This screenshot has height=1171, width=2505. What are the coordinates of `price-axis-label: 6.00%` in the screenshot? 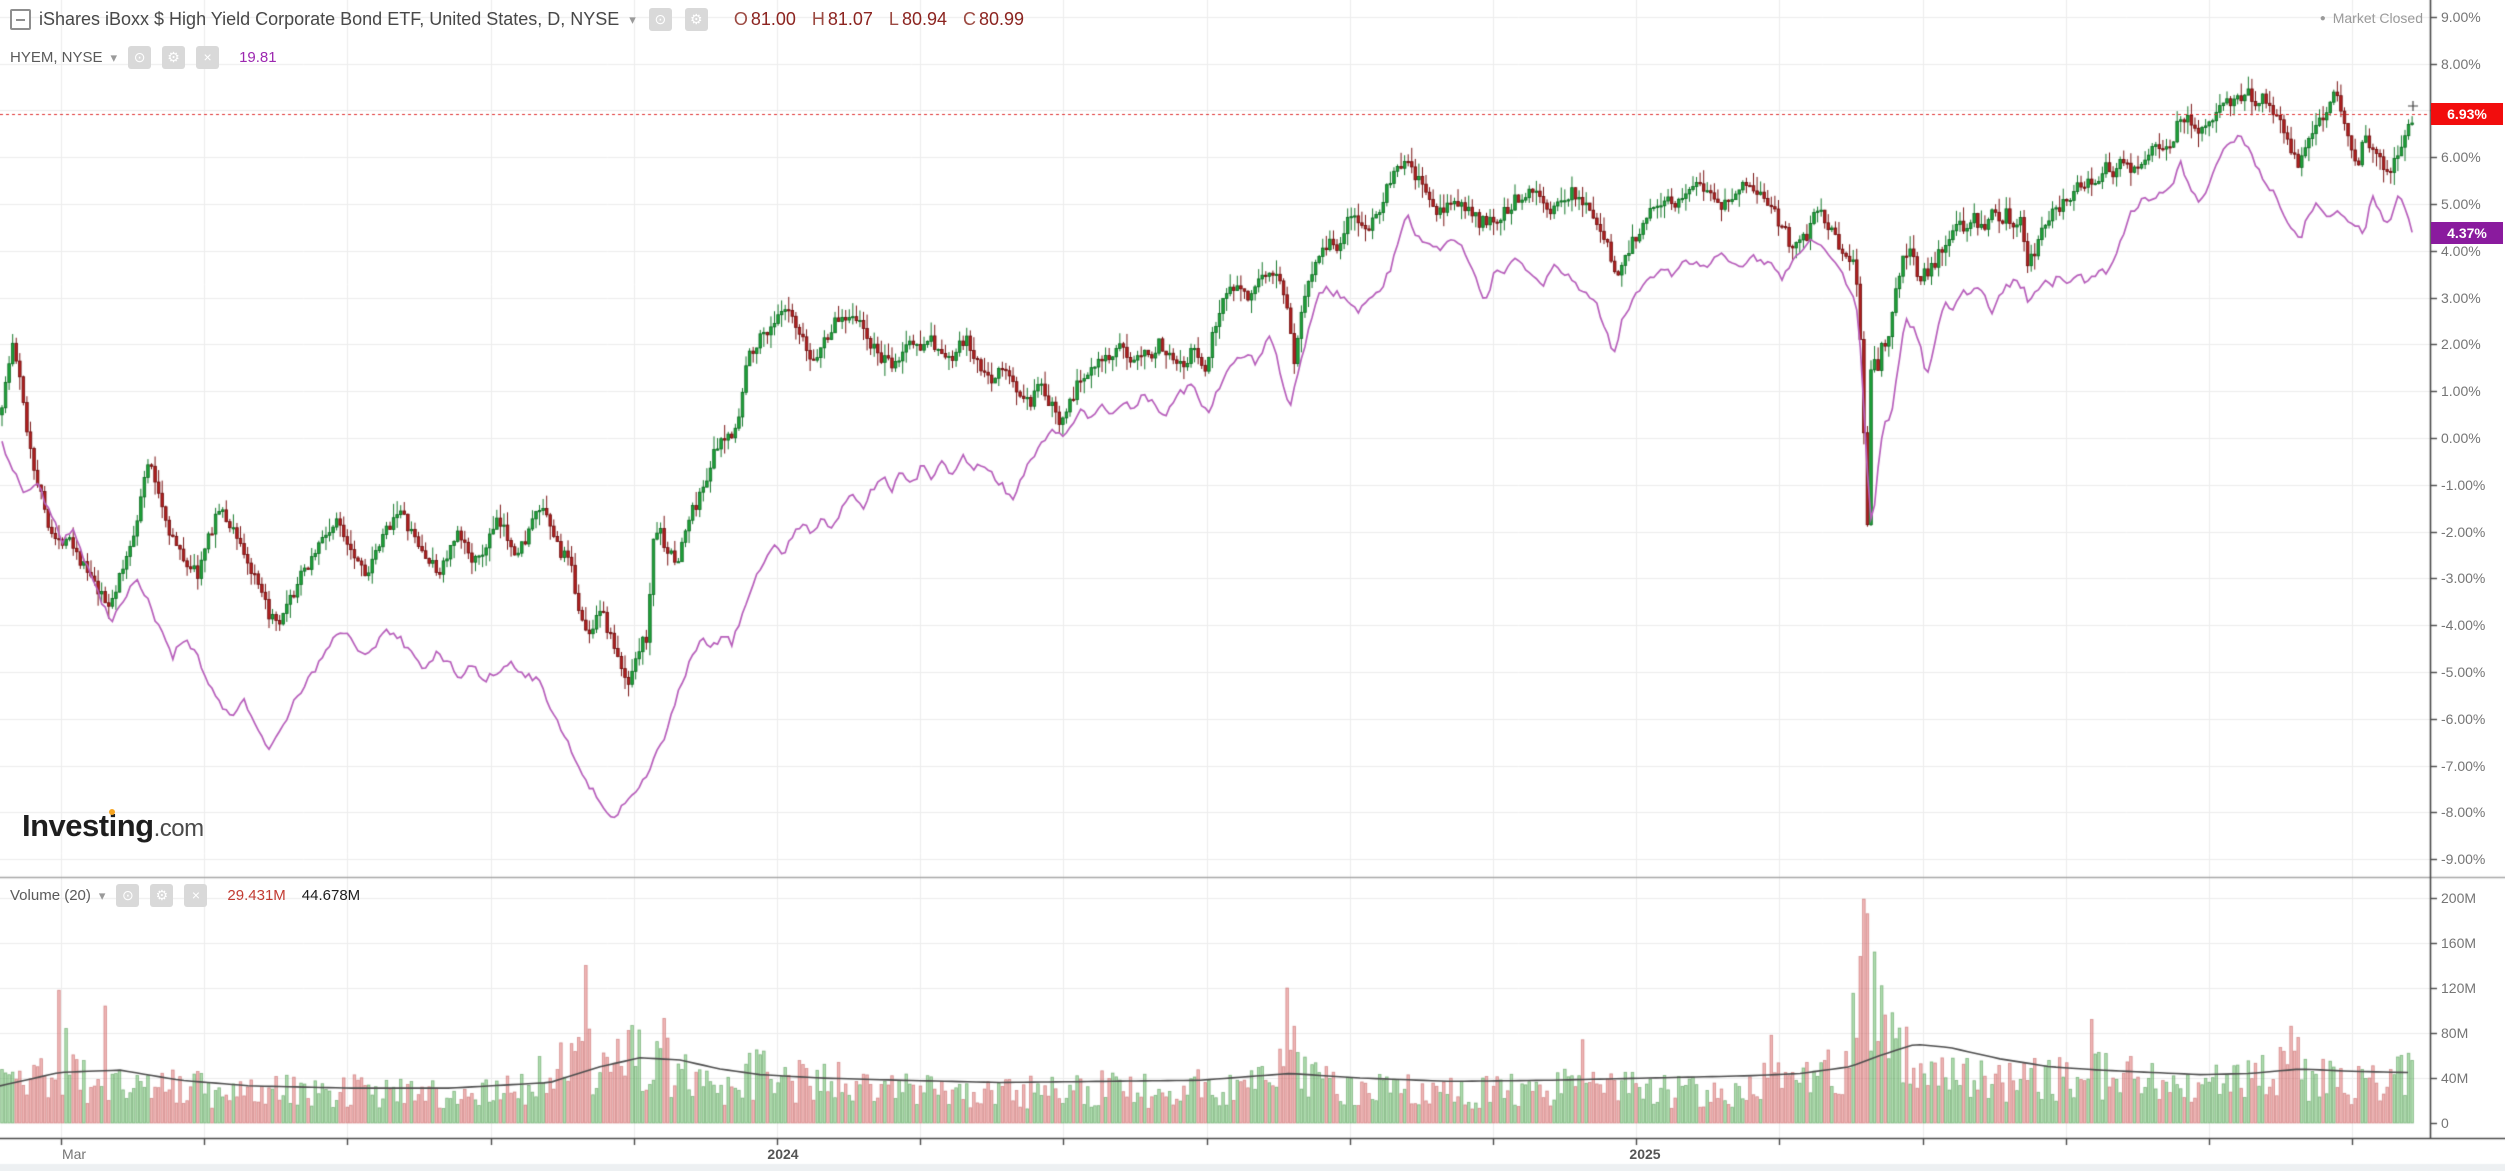 It's located at (2461, 157).